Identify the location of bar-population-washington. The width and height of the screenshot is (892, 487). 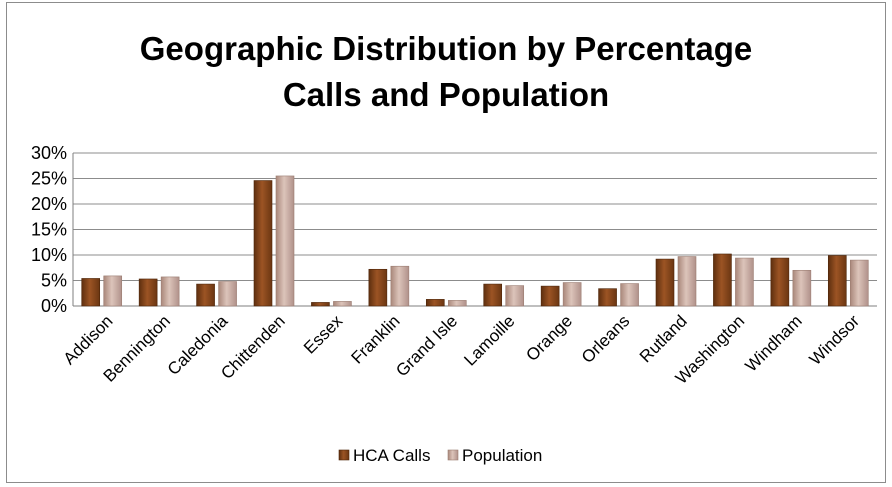
(744, 282).